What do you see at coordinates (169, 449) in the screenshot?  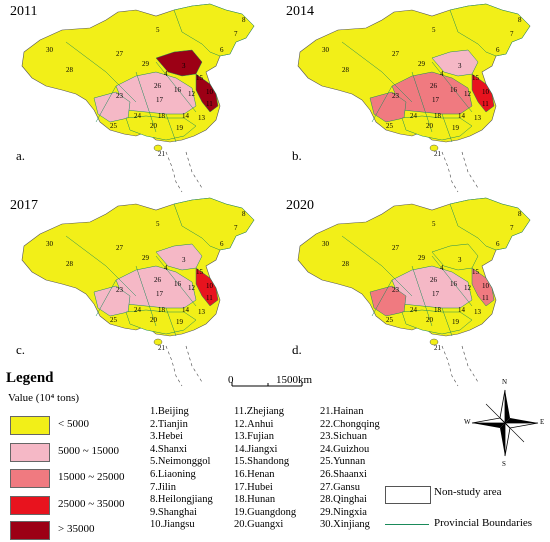 I see `province-name: 4.Shanxi` at bounding box center [169, 449].